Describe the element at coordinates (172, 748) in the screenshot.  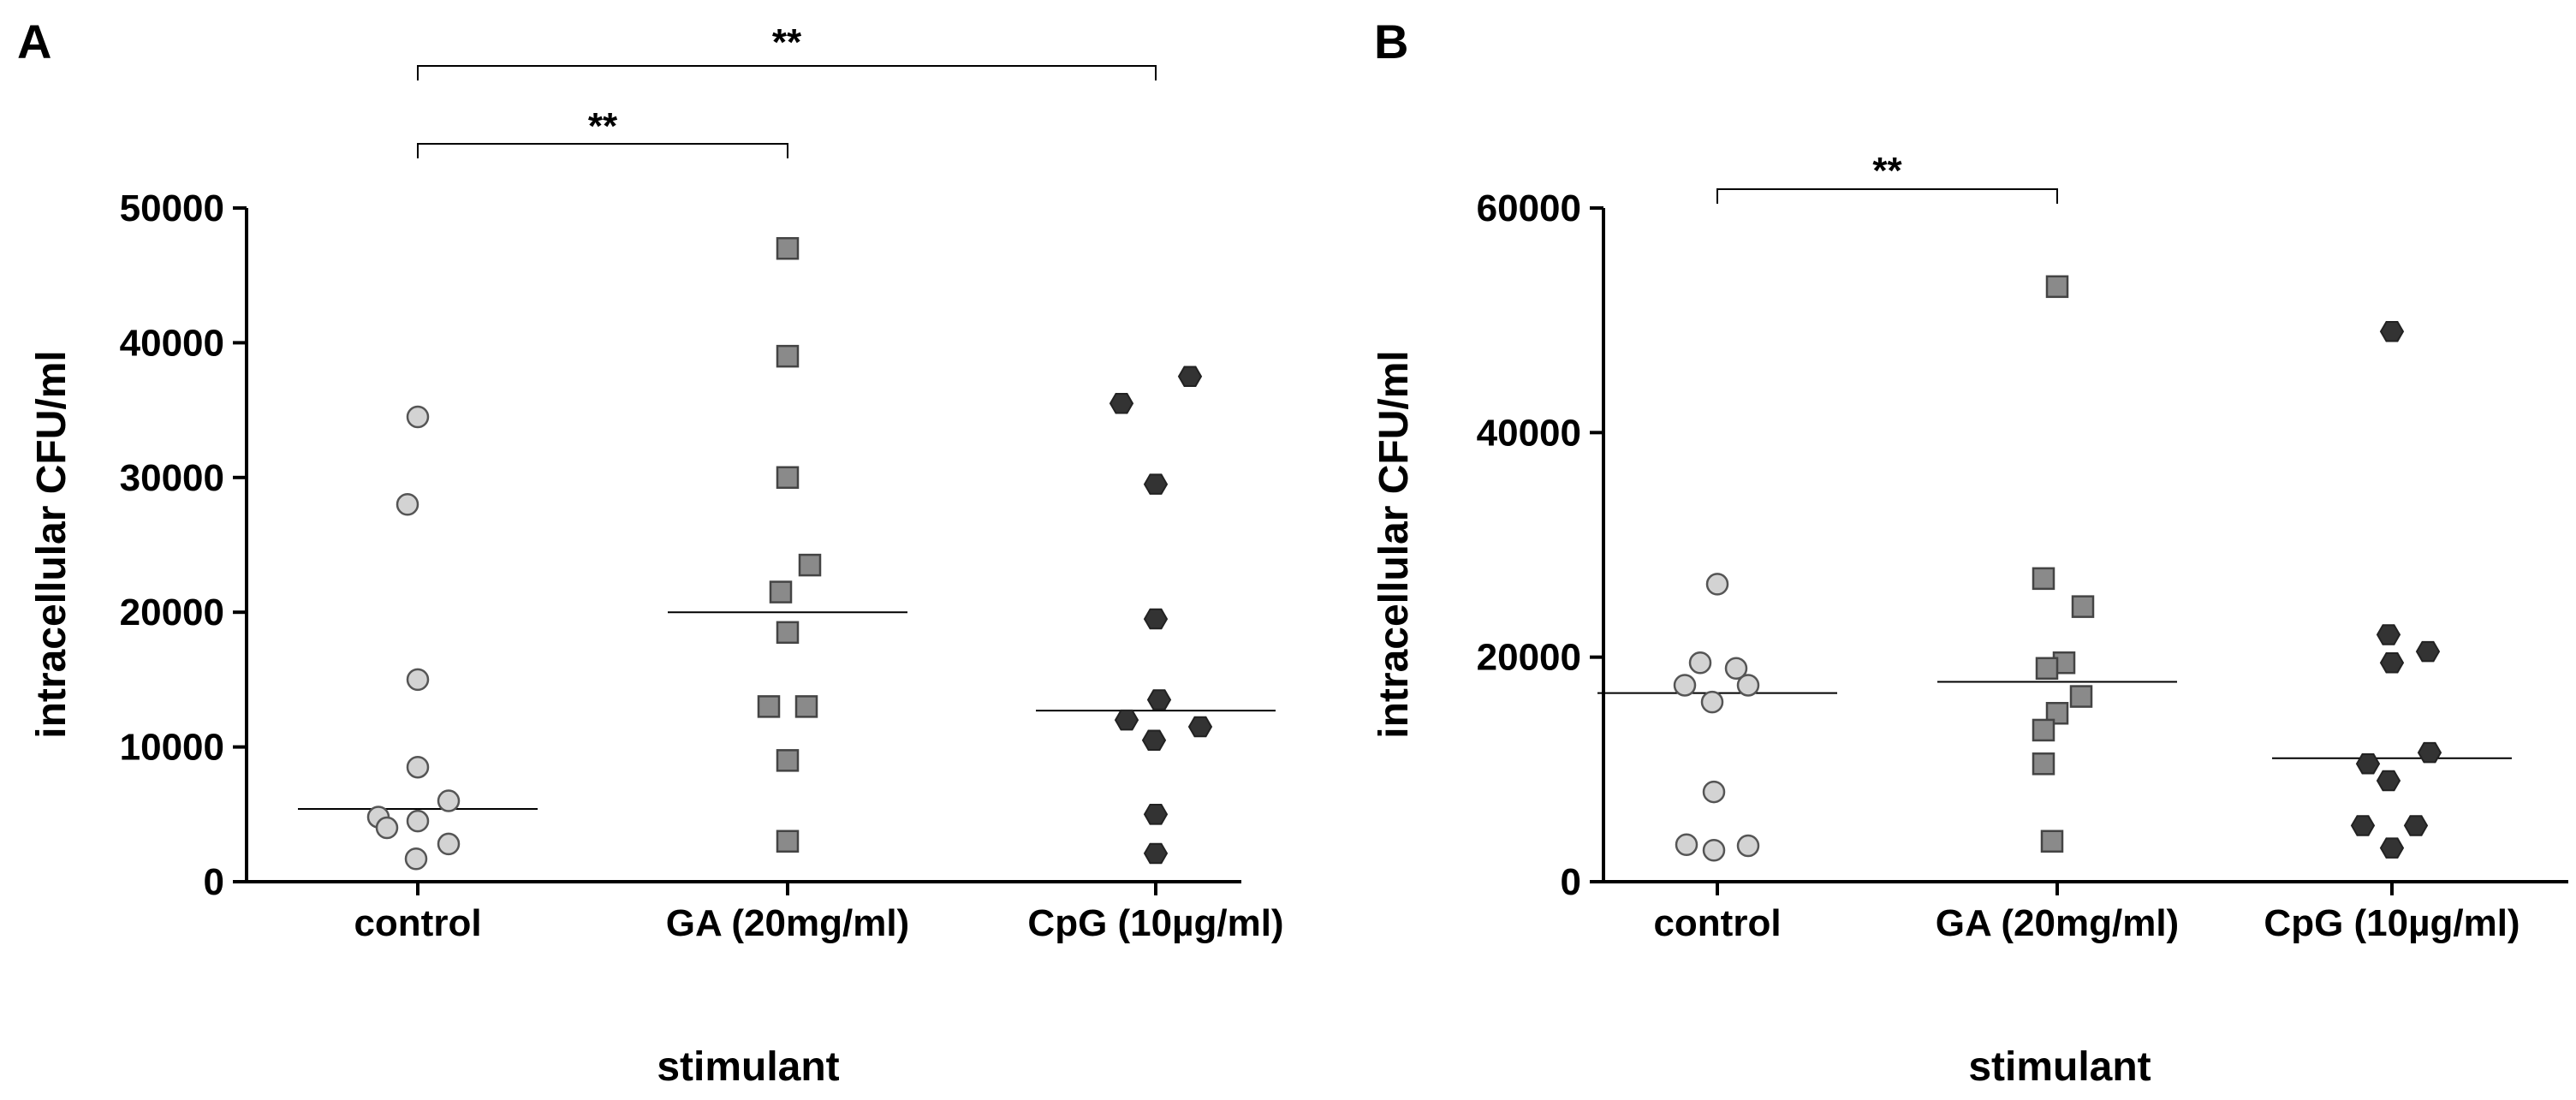
I see `y-tick-label: 10000` at that location.